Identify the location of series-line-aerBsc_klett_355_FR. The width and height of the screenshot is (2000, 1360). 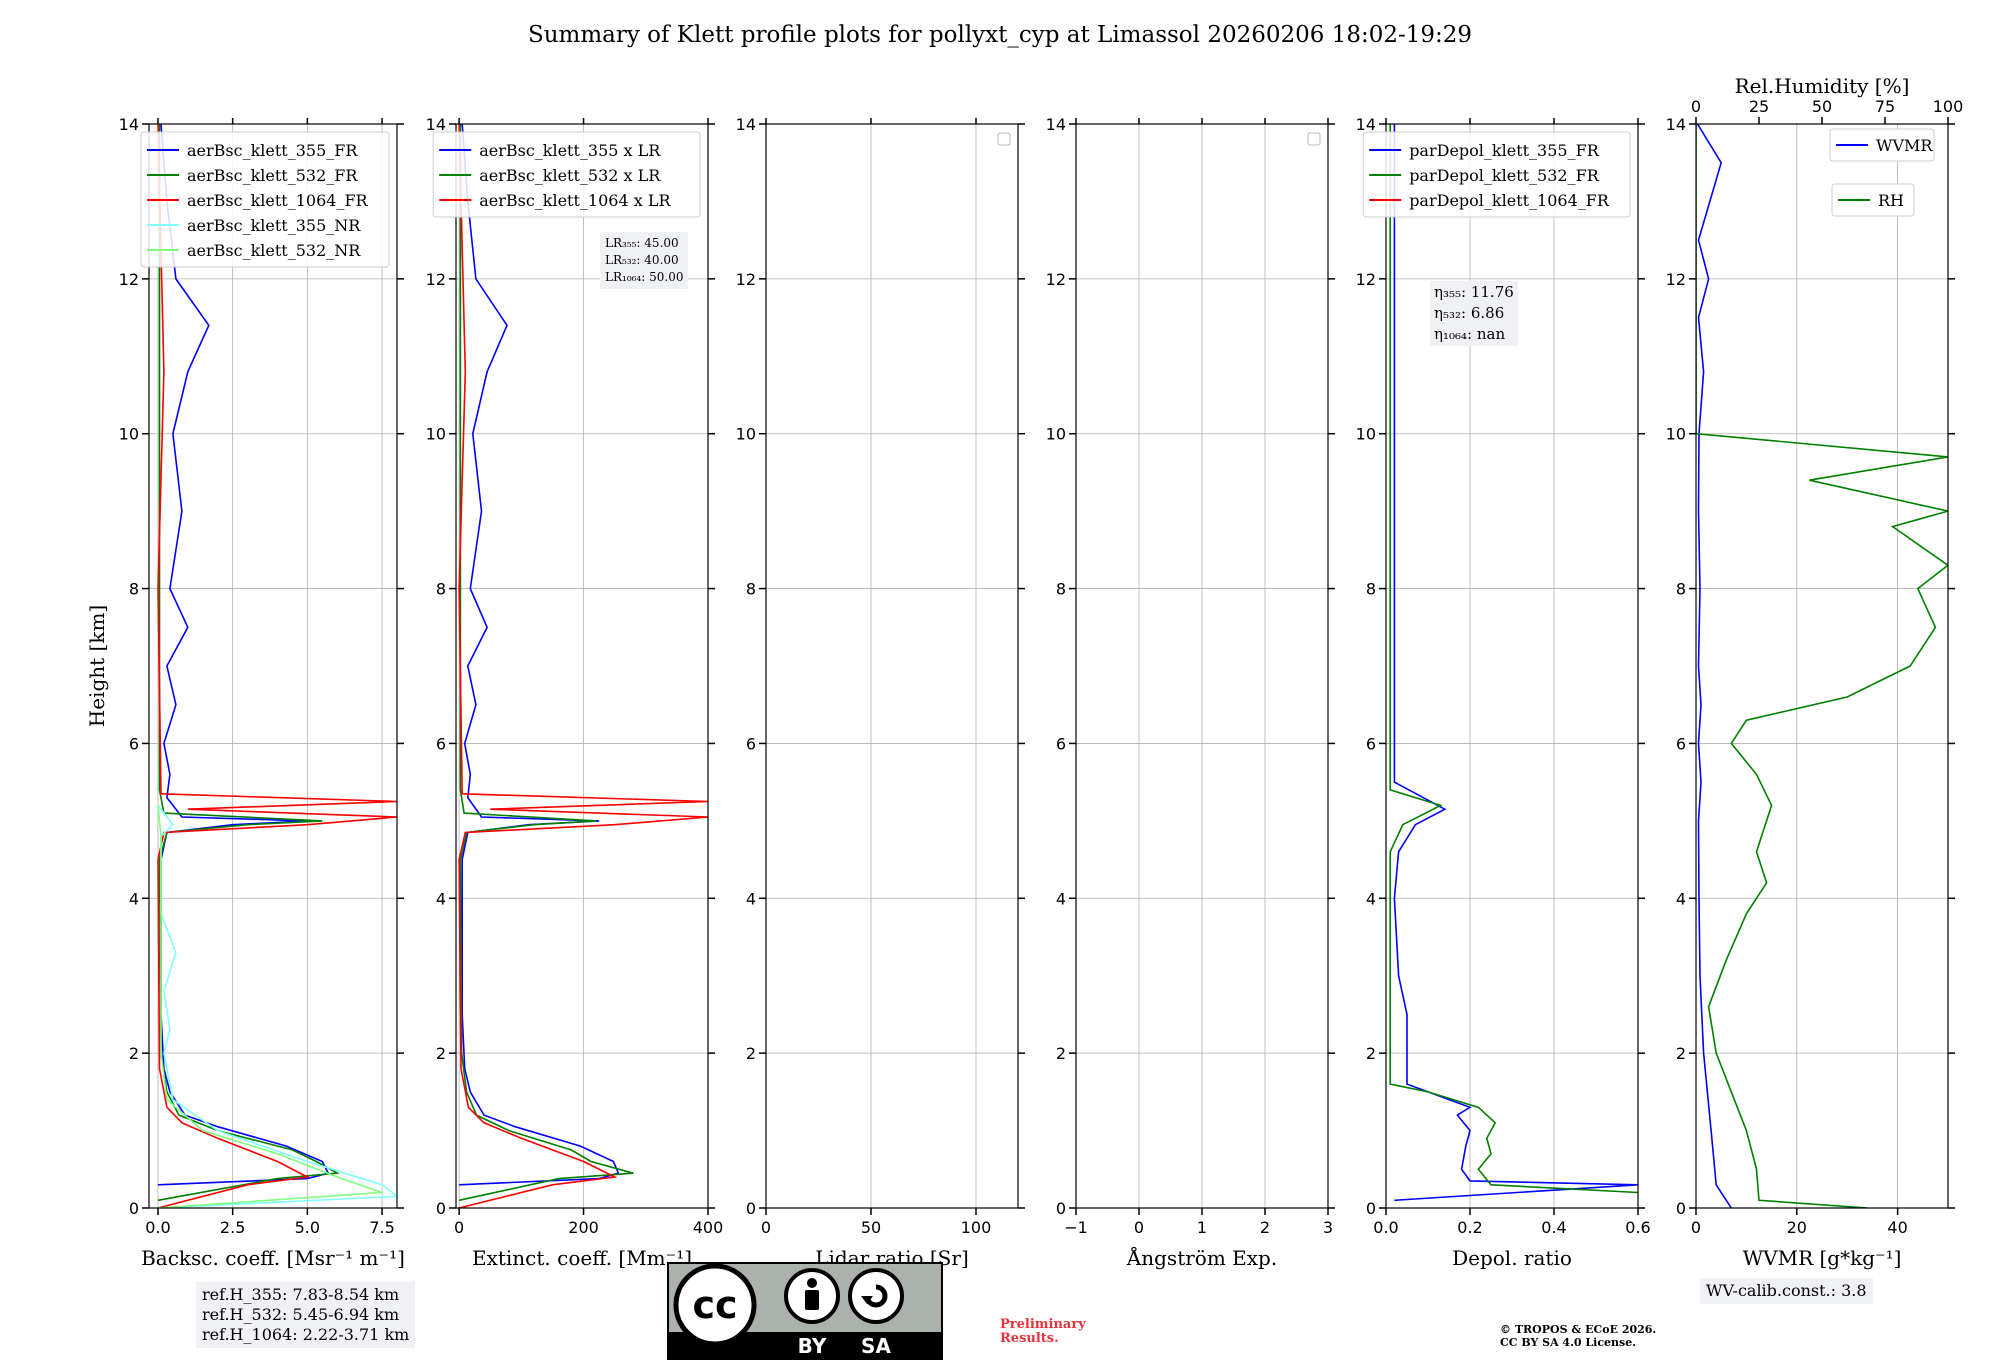
(243, 655).